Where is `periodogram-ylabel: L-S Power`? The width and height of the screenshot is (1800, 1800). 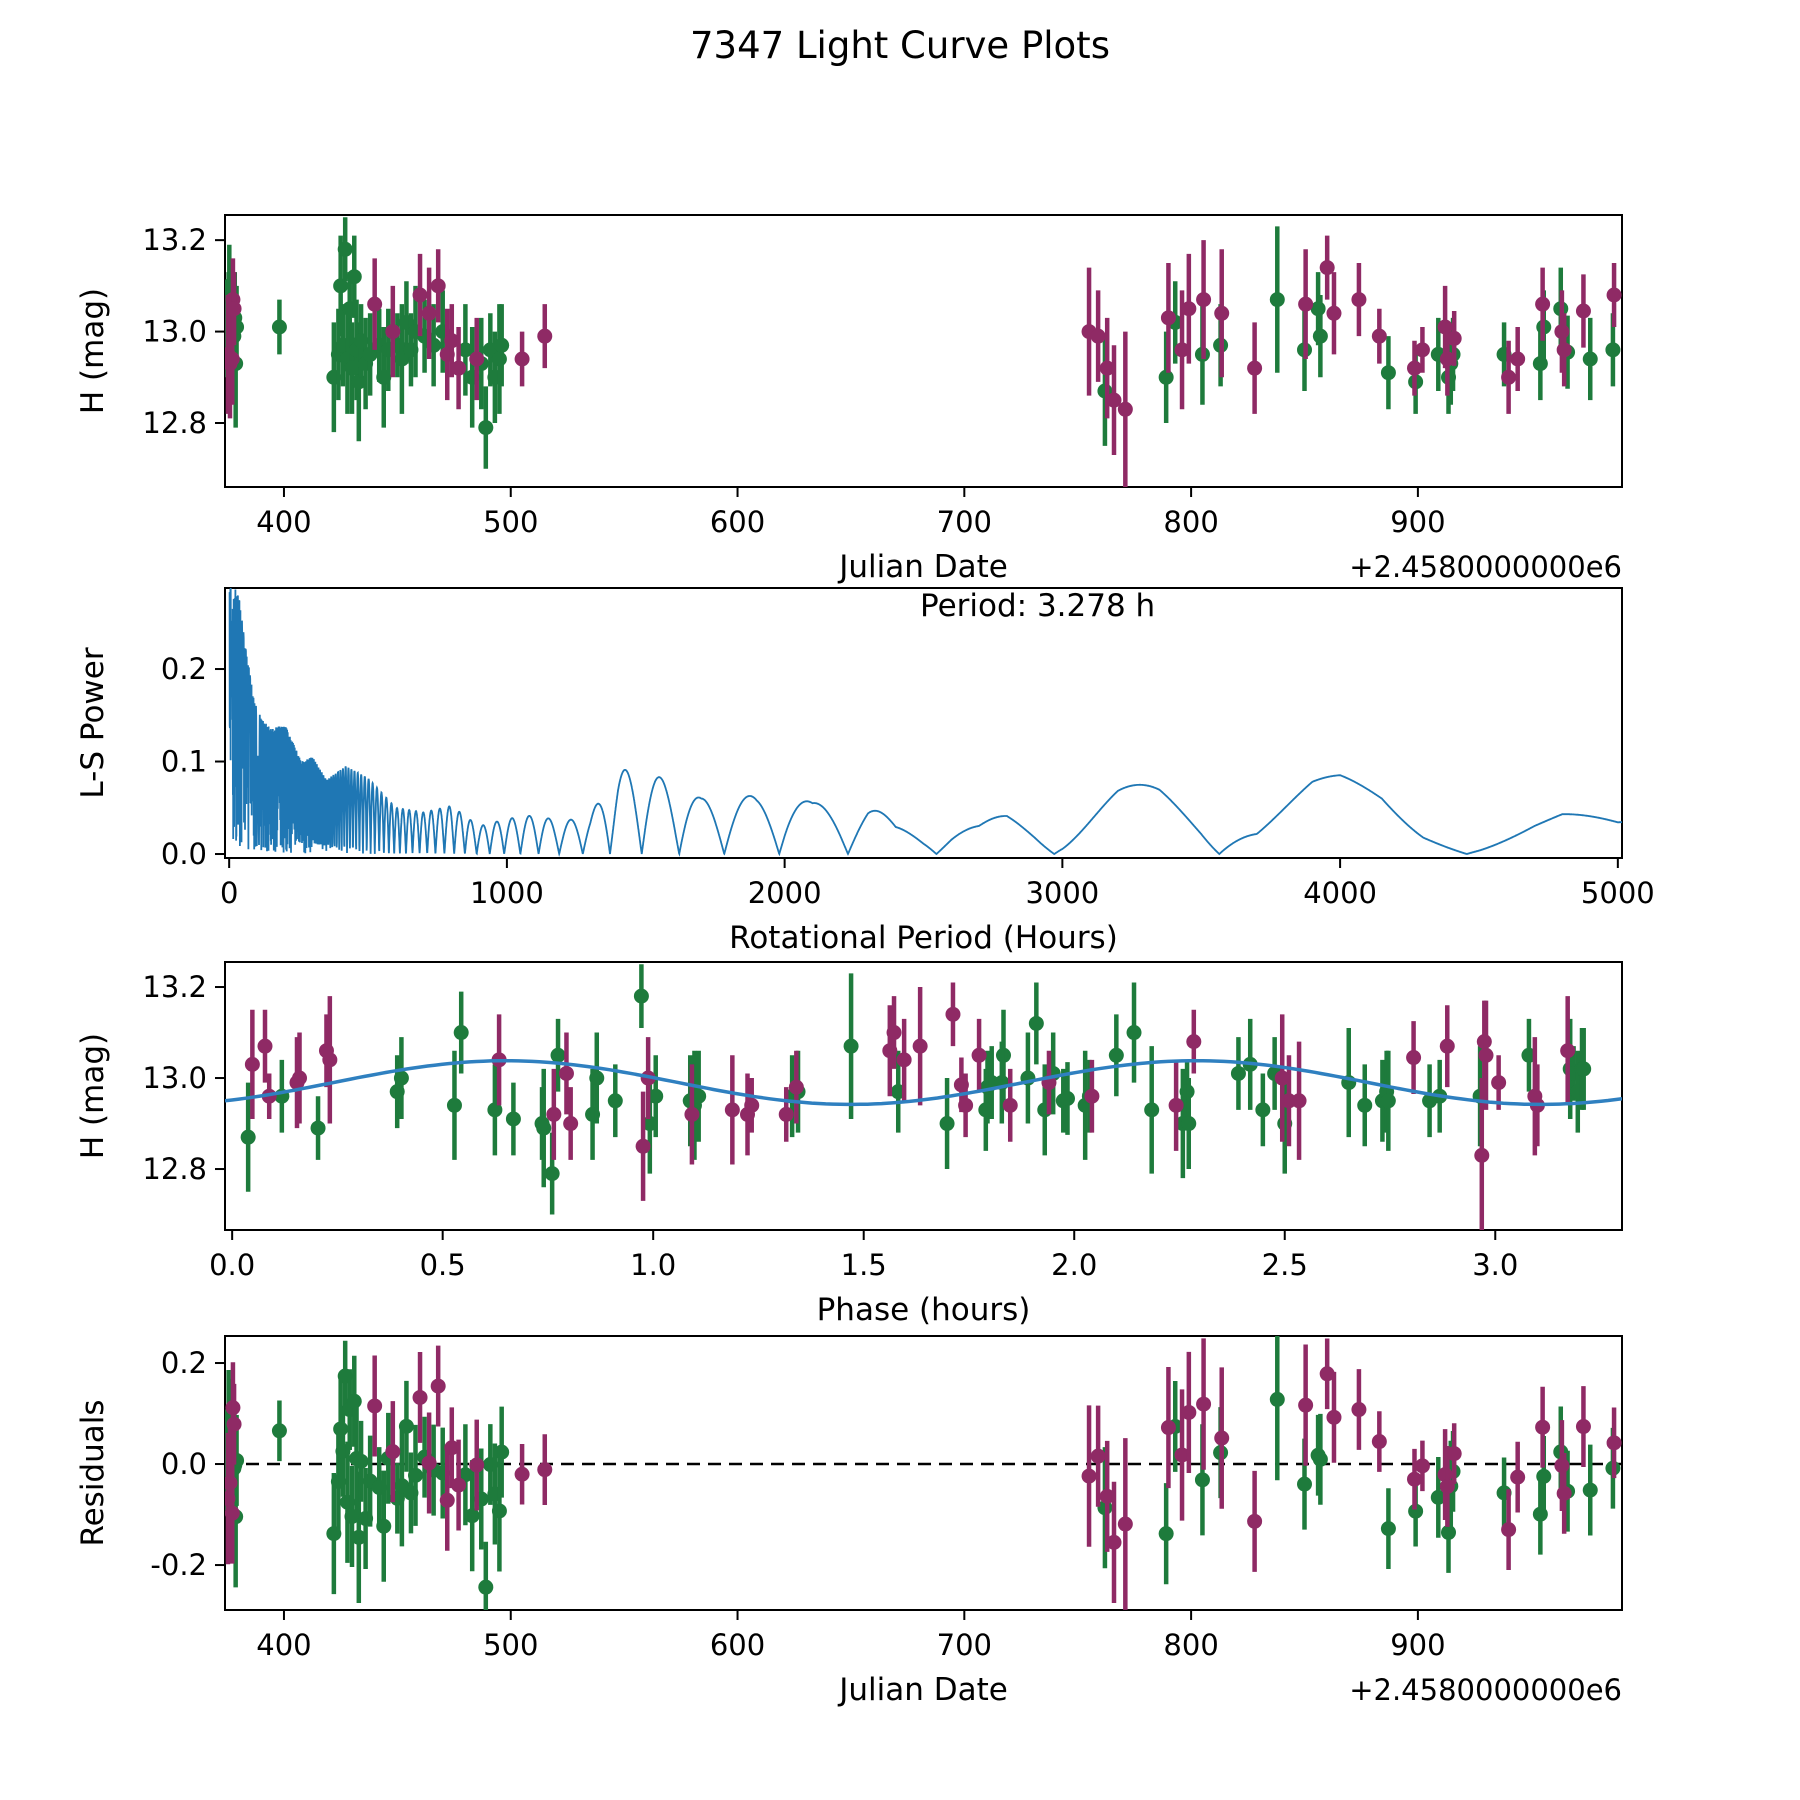
periodogram-ylabel: L-S Power is located at coordinates (93, 722).